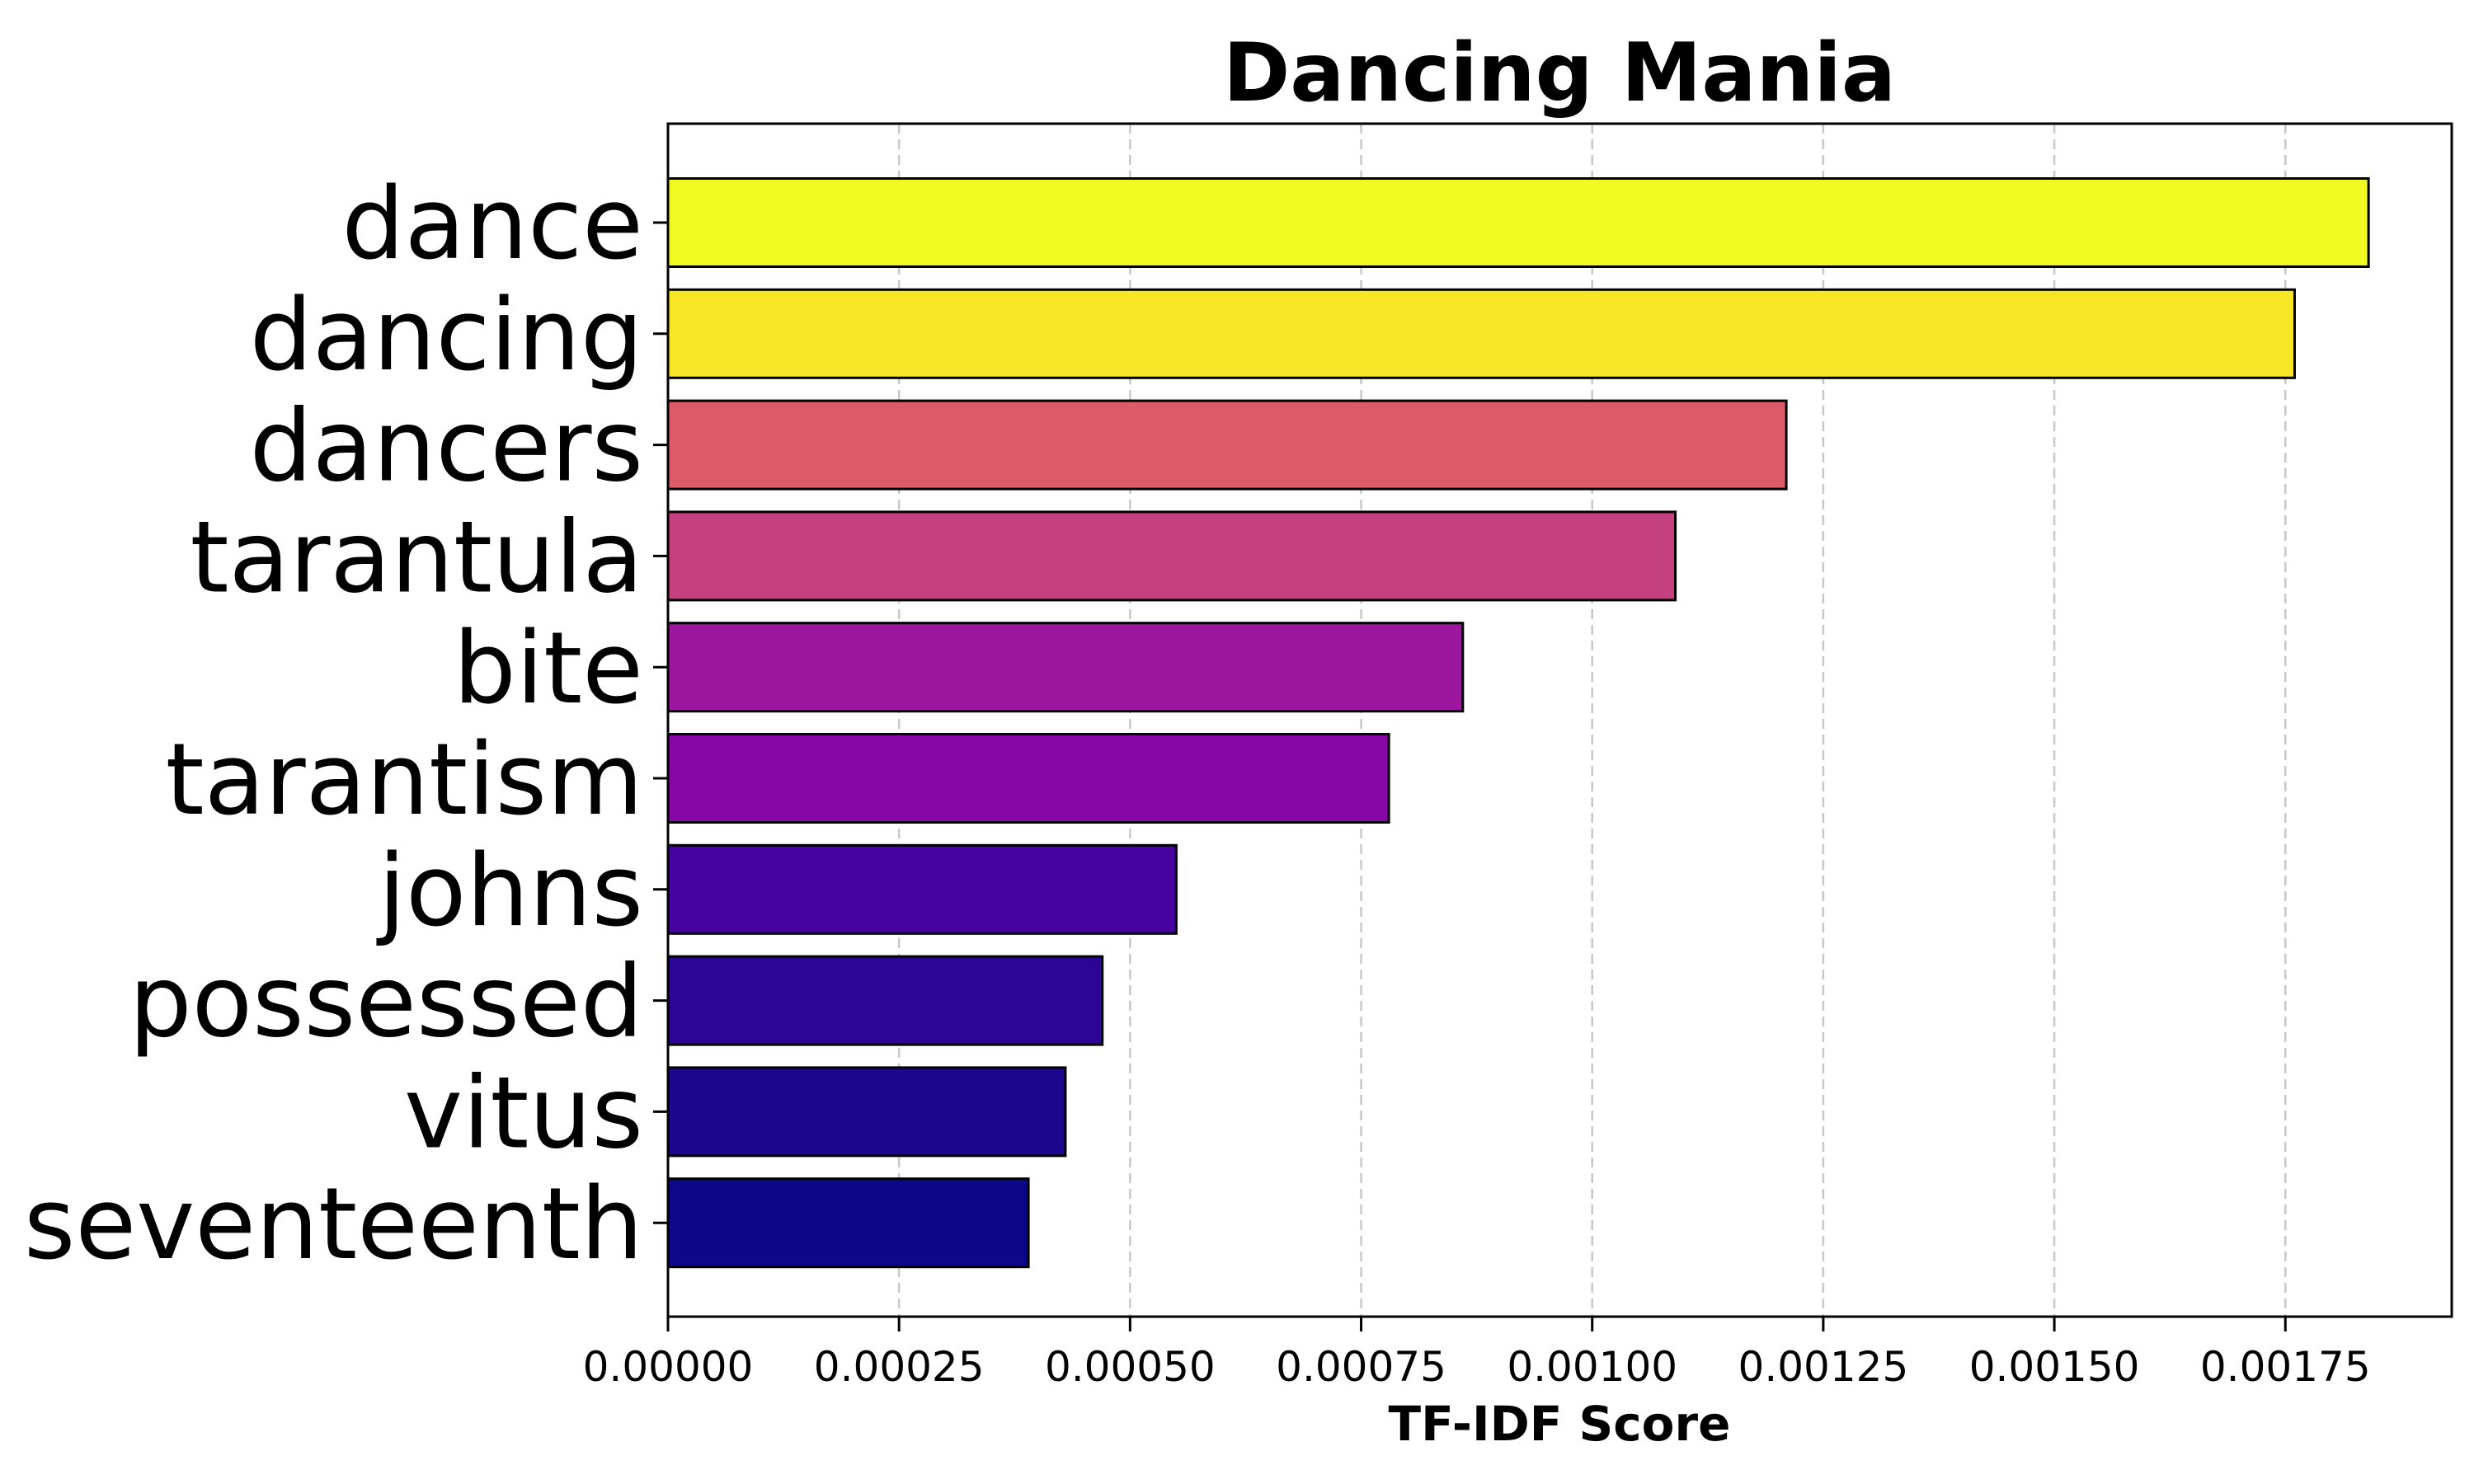 Image resolution: width=2474 pixels, height=1484 pixels. What do you see at coordinates (1518, 222) in the screenshot?
I see `bar-dance` at bounding box center [1518, 222].